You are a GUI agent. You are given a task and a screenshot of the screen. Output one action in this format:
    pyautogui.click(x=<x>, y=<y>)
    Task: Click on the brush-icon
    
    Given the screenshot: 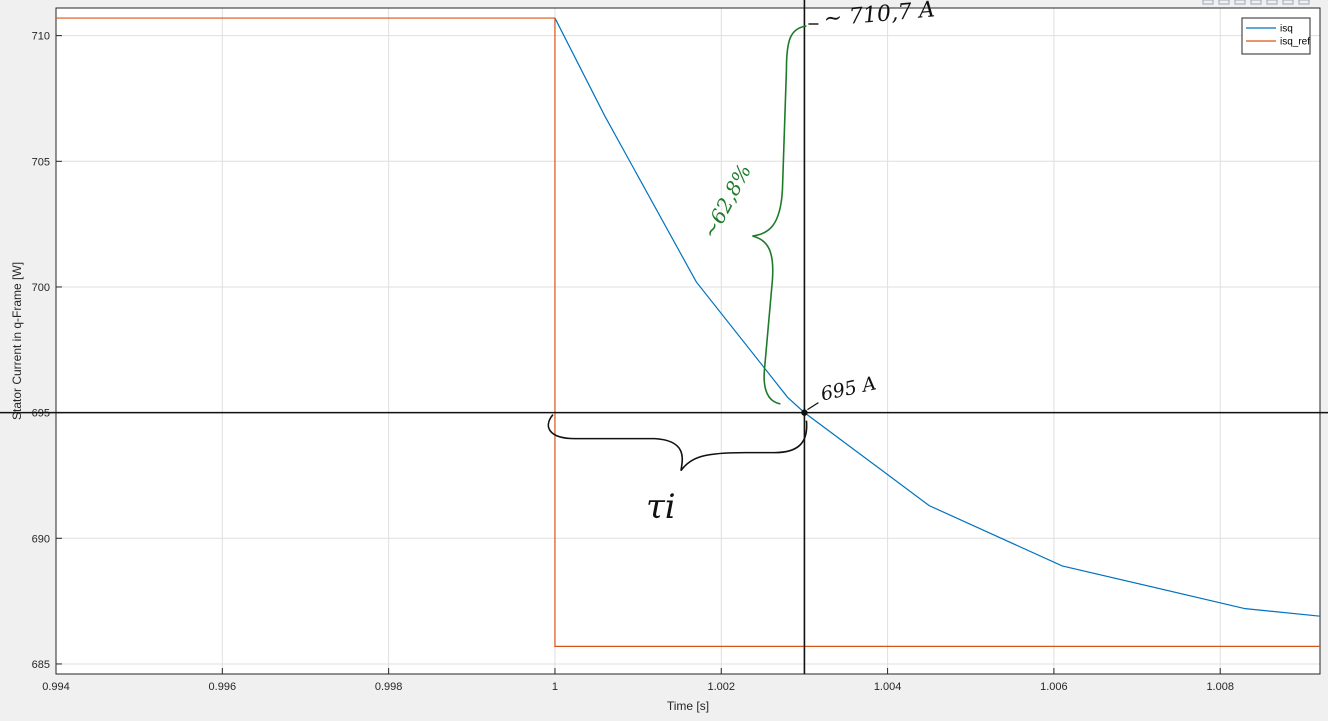 What is the action you would take?
    pyautogui.click(x=1224, y=2)
    